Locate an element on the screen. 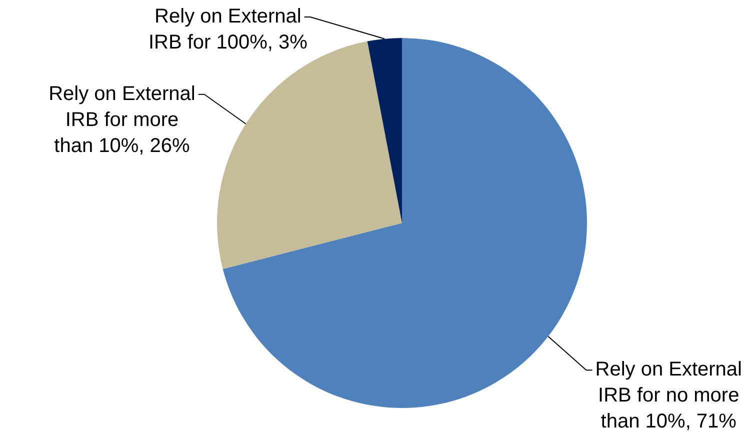  slice-label: Rely on External IRB for more than 10%, 26% is located at coordinates (122, 119).